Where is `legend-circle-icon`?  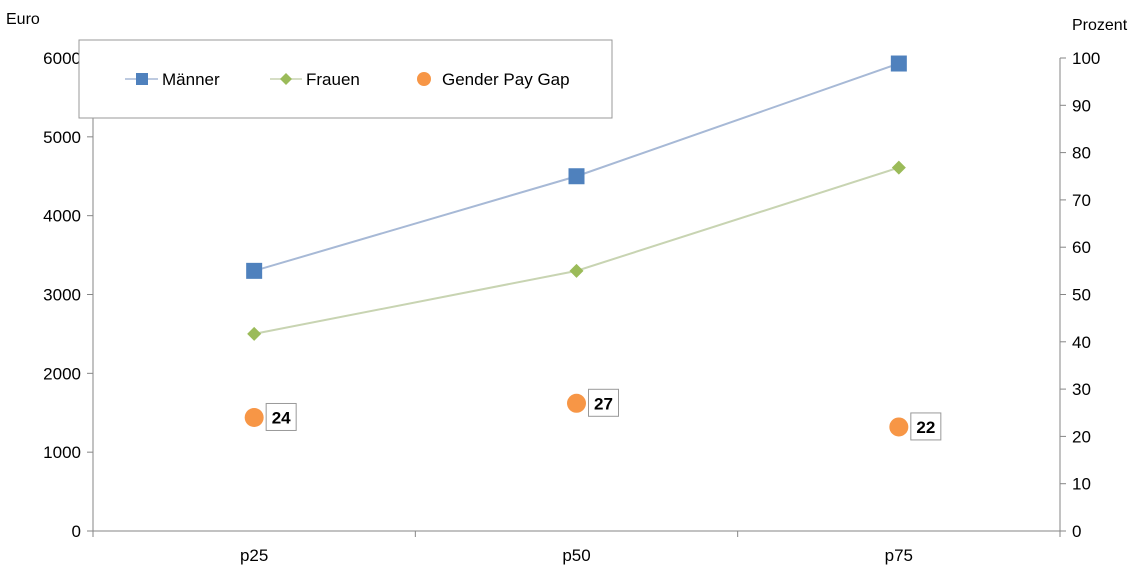
legend-circle-icon is located at coordinates (424, 79).